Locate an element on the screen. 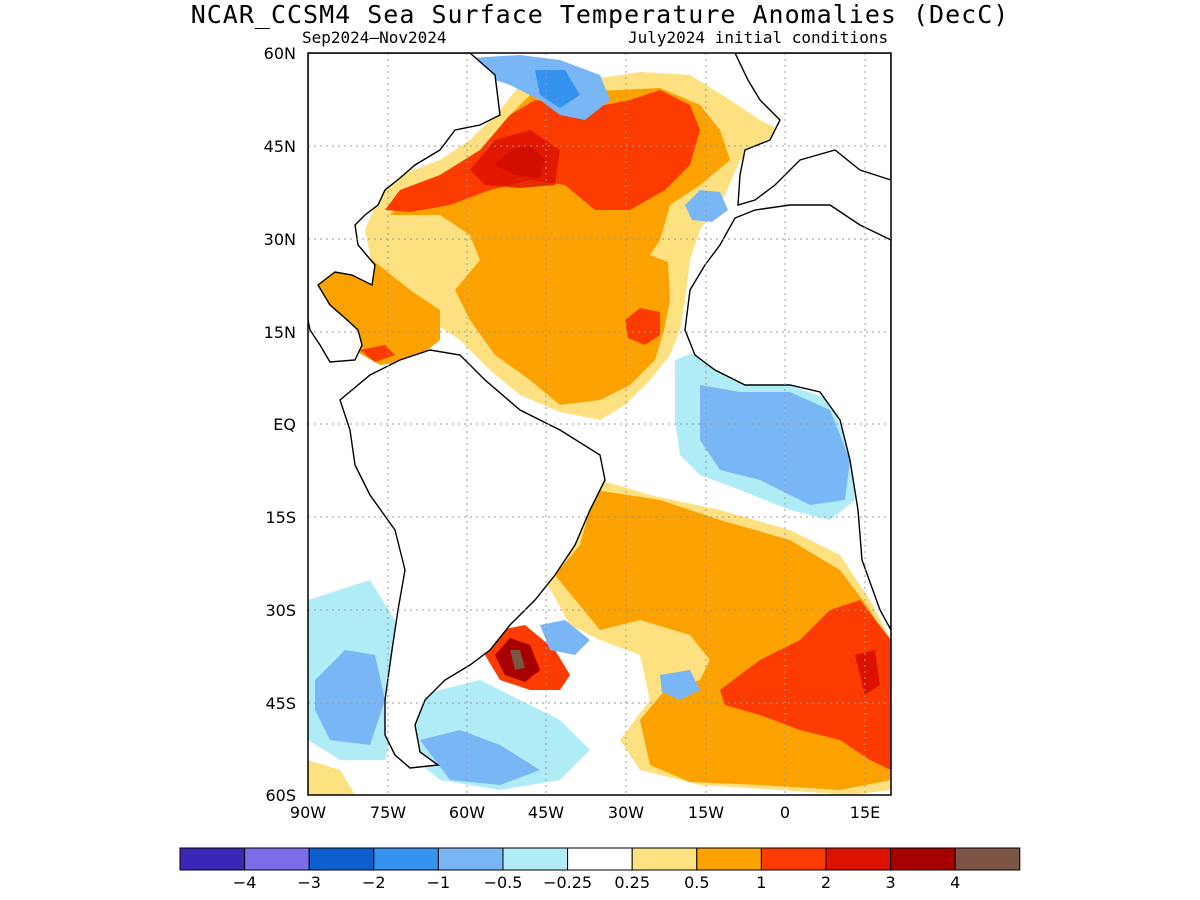 The image size is (1200, 900). colorbar-label: −2 is located at coordinates (374, 882).